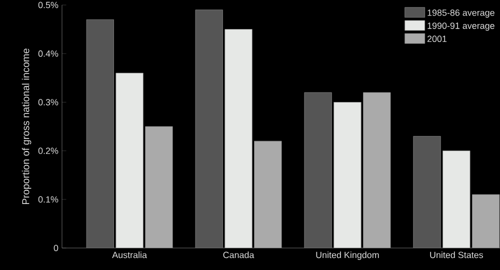  Describe the element at coordinates (437, 39) in the screenshot. I see `legend-label: 2001` at that location.